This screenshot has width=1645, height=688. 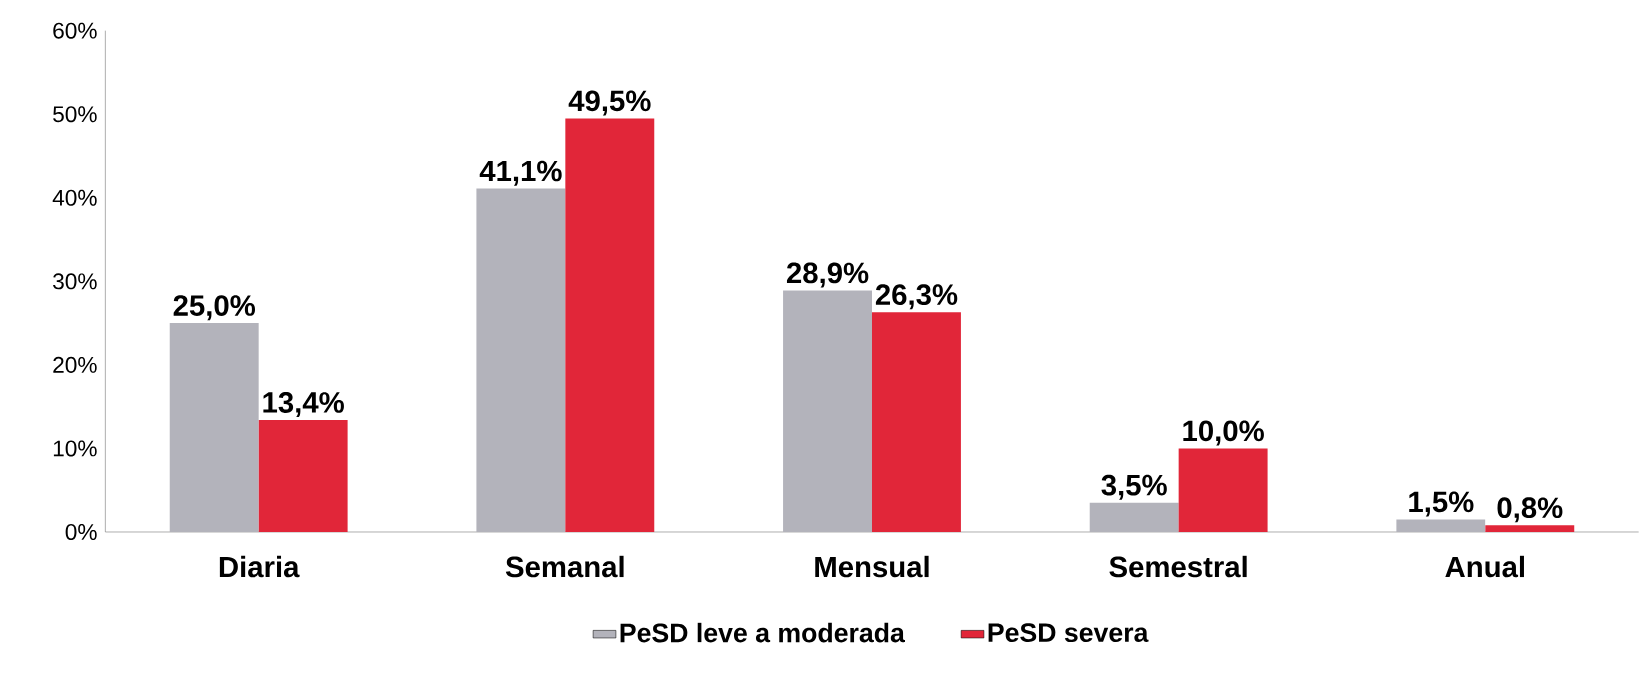 What do you see at coordinates (75, 114) in the screenshot?
I see `y-tick-label: 50%` at bounding box center [75, 114].